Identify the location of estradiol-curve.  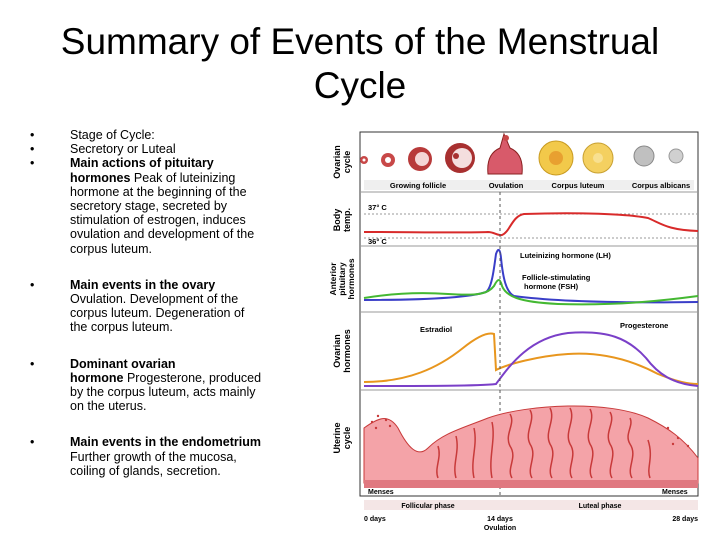
(531, 358).